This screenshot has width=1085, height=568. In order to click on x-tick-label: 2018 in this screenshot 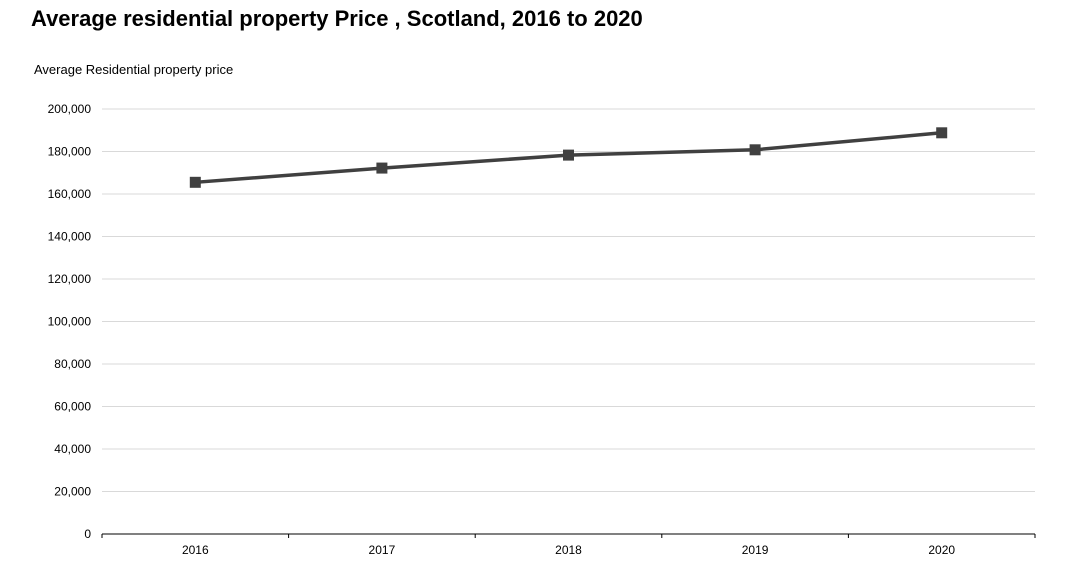, I will do `click(568, 550)`.